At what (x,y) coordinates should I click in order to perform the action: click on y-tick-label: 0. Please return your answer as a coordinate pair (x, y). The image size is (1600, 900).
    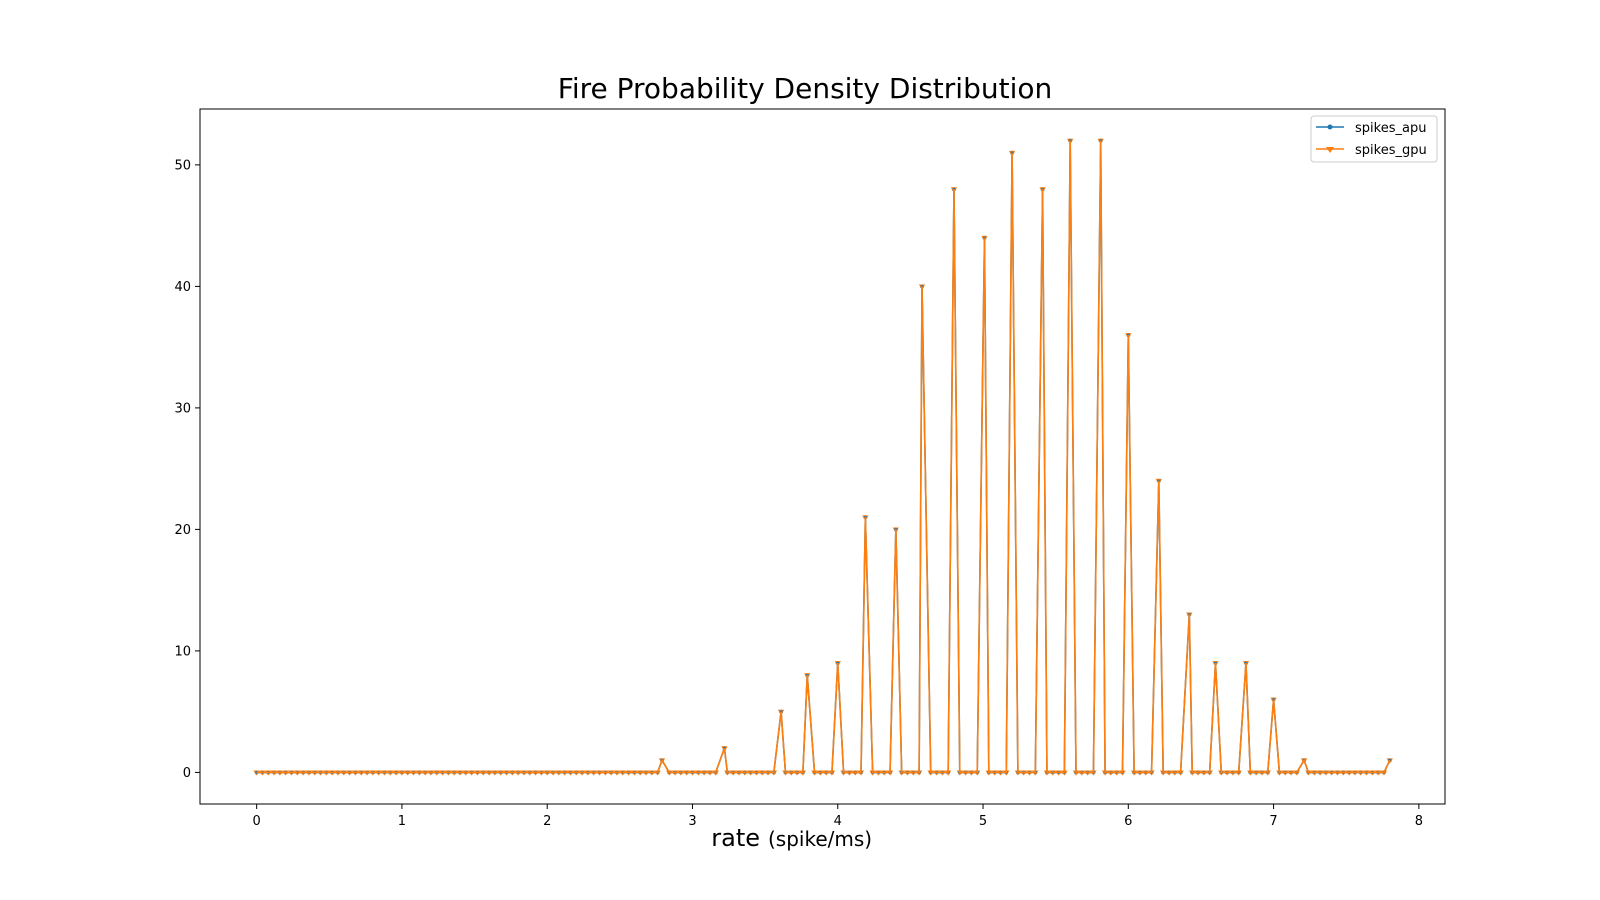
    Looking at the image, I should click on (187, 773).